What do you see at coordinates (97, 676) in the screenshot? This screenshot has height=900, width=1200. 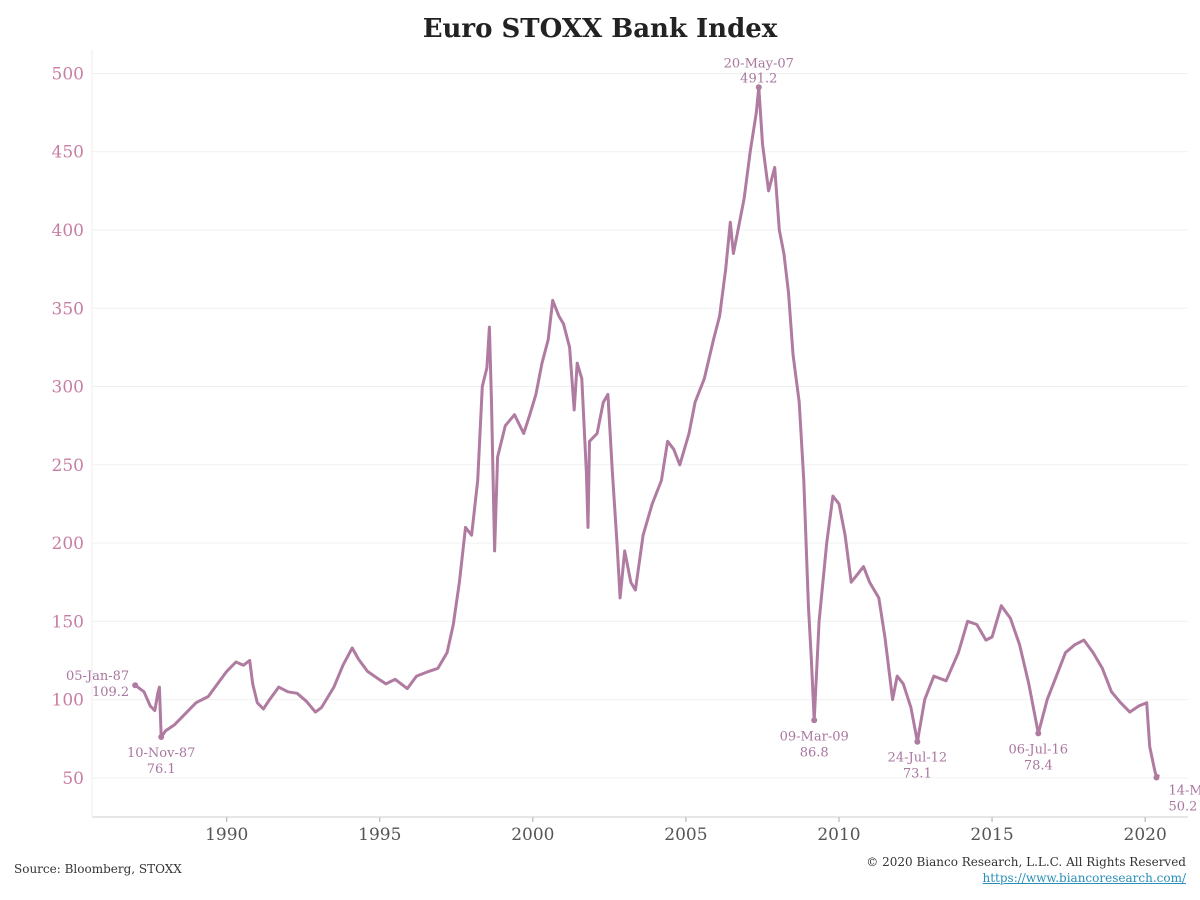 I see `annotation-date: 05-Jan-87` at bounding box center [97, 676].